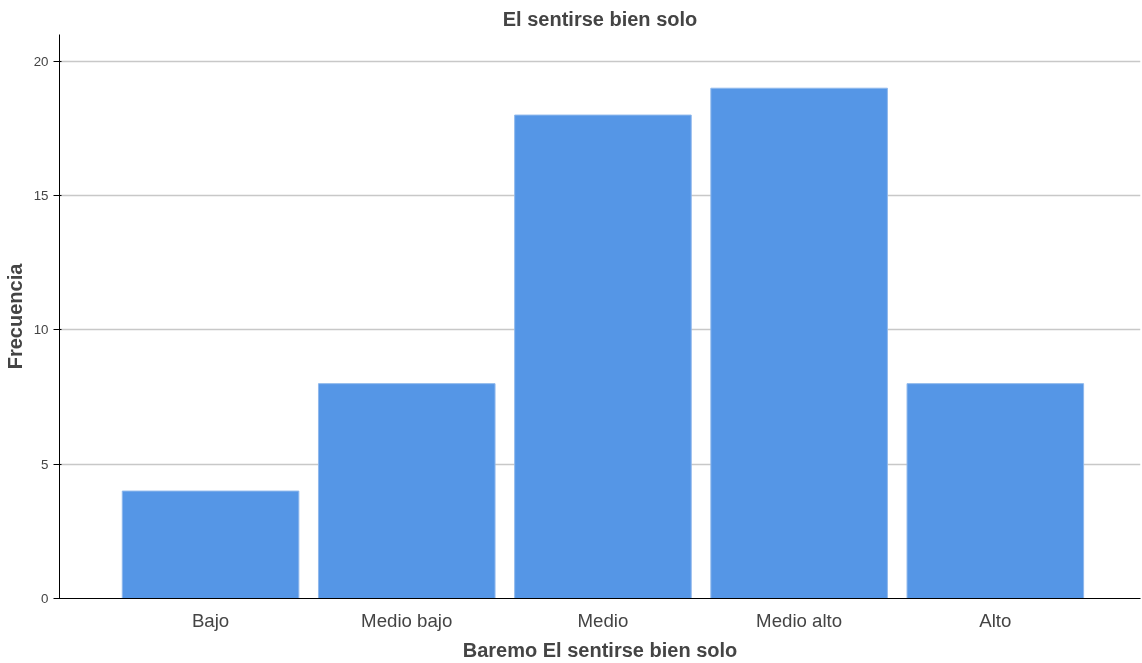 The height and width of the screenshot is (663, 1142). What do you see at coordinates (600, 649) in the screenshot?
I see `x-axis-title: Baremo El sentirse bien solo` at bounding box center [600, 649].